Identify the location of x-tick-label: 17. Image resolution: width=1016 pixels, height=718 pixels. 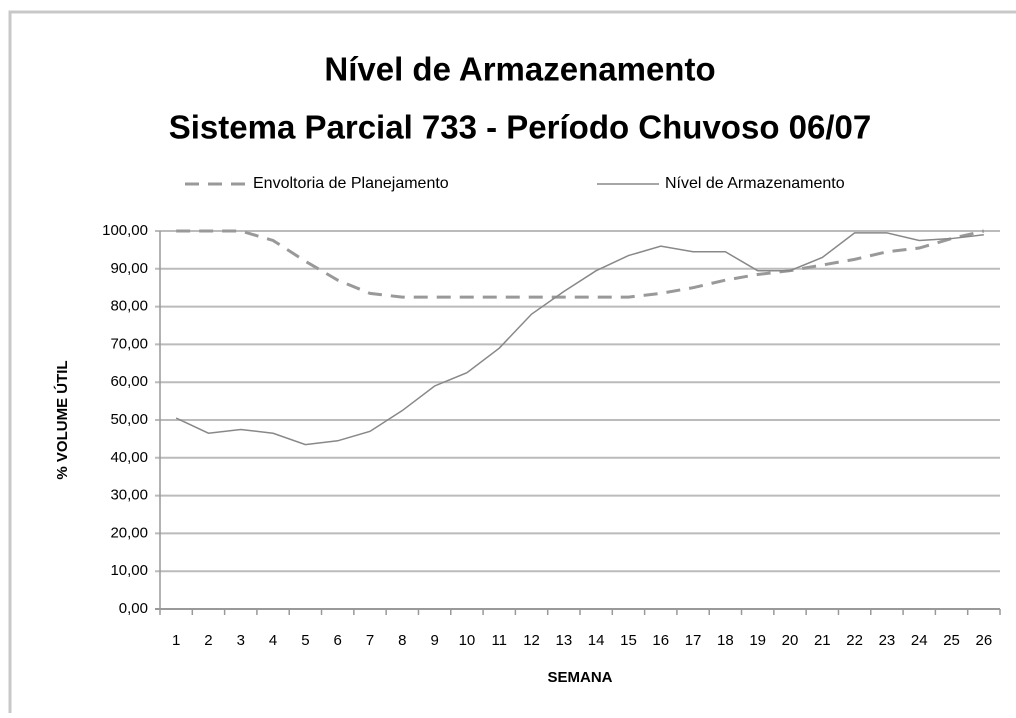
(693, 640).